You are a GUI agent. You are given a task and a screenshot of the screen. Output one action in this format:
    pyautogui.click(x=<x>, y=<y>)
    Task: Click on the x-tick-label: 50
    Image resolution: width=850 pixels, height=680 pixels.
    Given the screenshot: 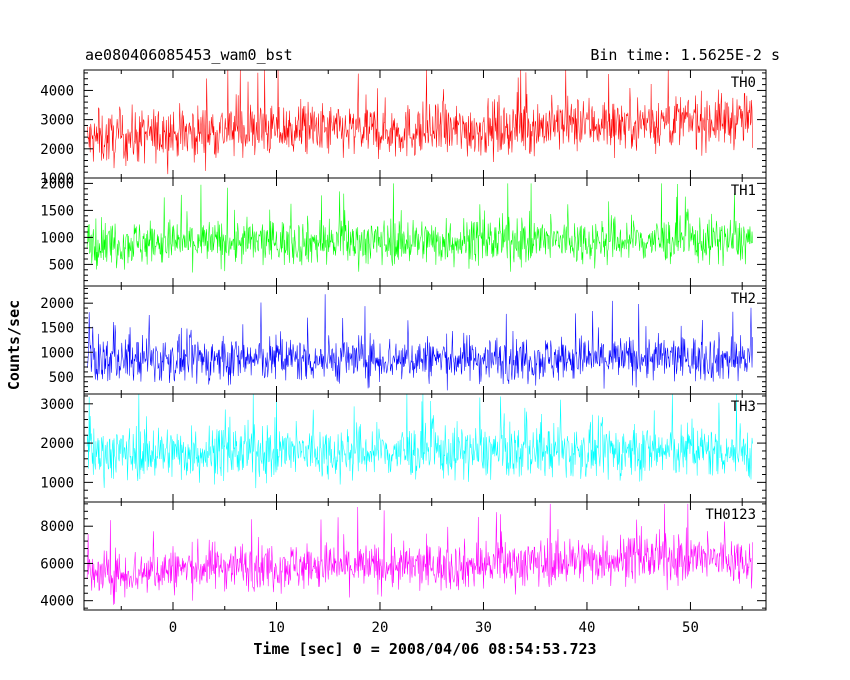 What is the action you would take?
    pyautogui.click(x=690, y=628)
    